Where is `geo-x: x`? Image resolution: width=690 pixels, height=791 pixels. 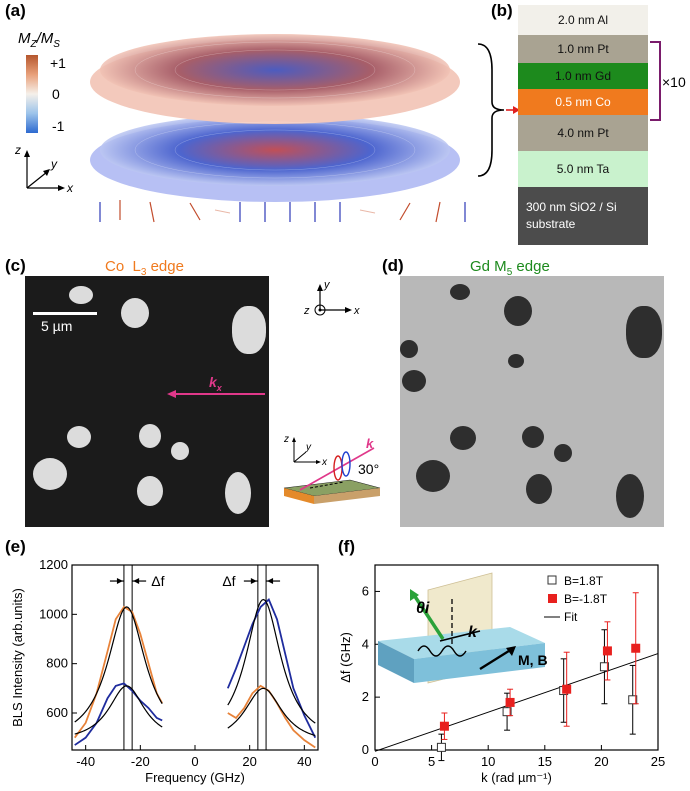
geo-x: x is located at coordinates (324, 462).